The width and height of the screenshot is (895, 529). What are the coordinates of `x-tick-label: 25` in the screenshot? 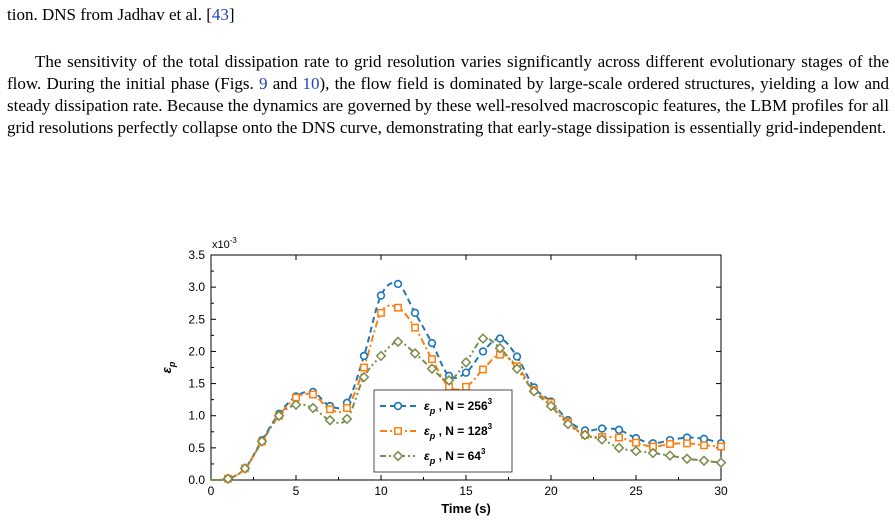 It's located at (636, 491).